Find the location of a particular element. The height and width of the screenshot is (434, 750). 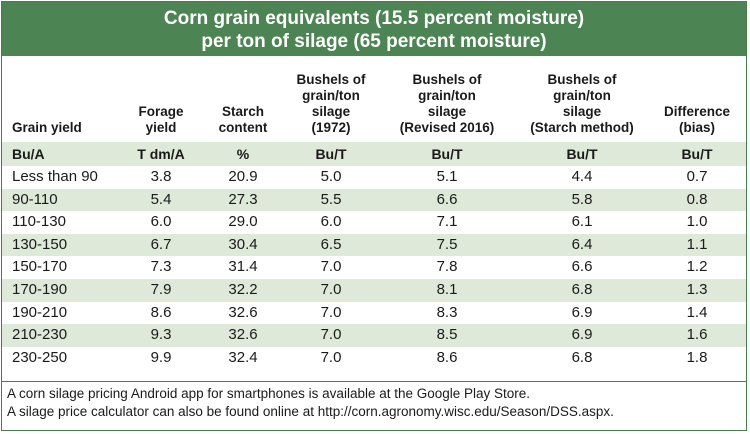

table-row: Less than 90 3.8 20.9 5.0 5.1 4.4 0.7 is located at coordinates (374, 177).